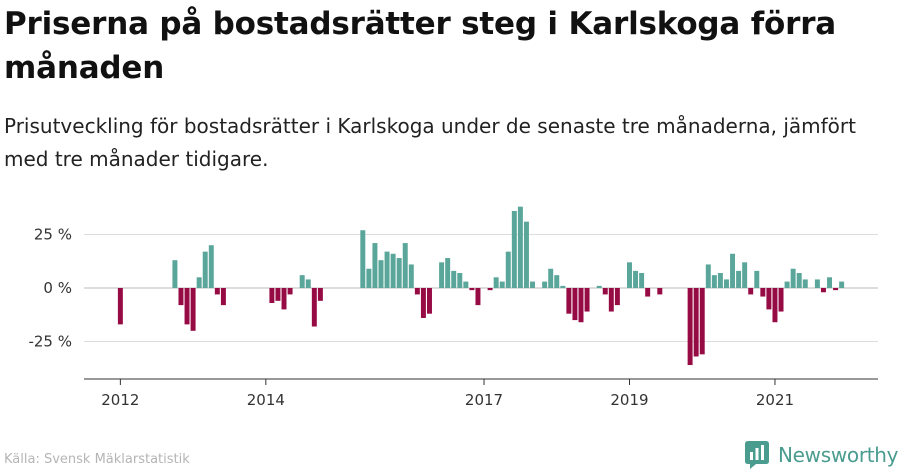  What do you see at coordinates (838, 455) in the screenshot?
I see `brand-name: Newsworthy` at bounding box center [838, 455].